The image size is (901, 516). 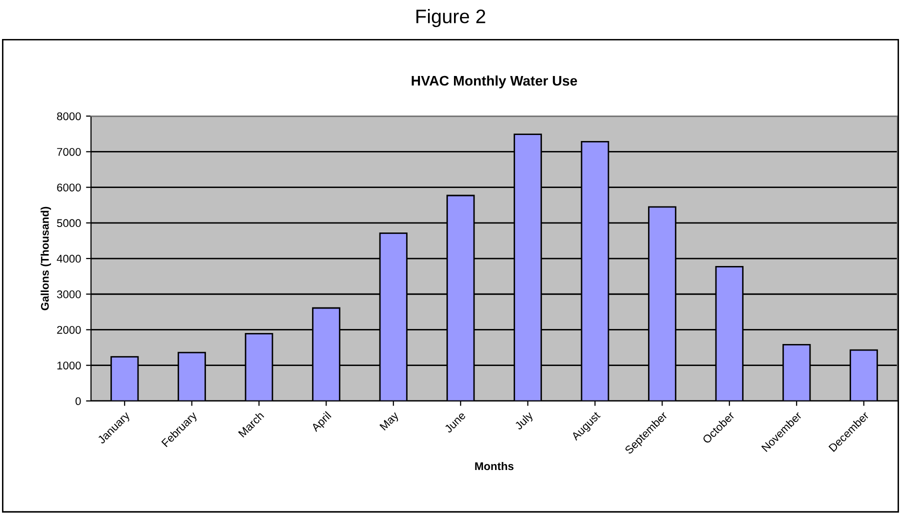 I want to click on y-tick-label: 4000, so click(x=68, y=258).